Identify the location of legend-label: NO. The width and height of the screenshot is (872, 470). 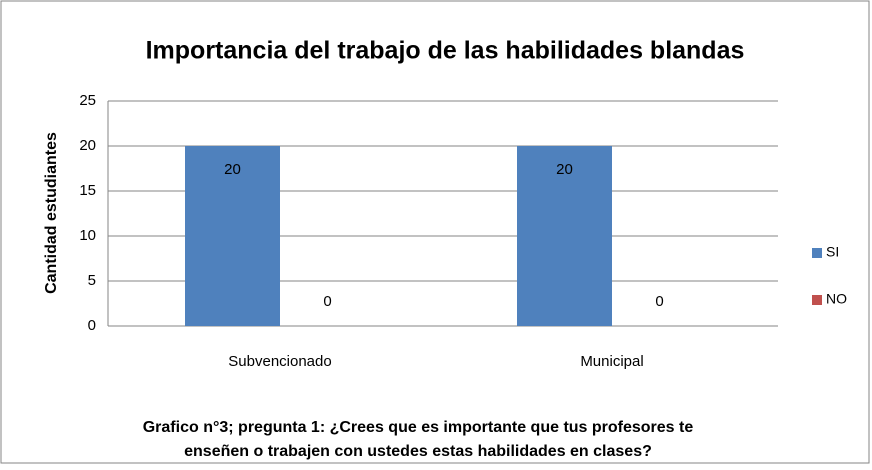
(836, 299).